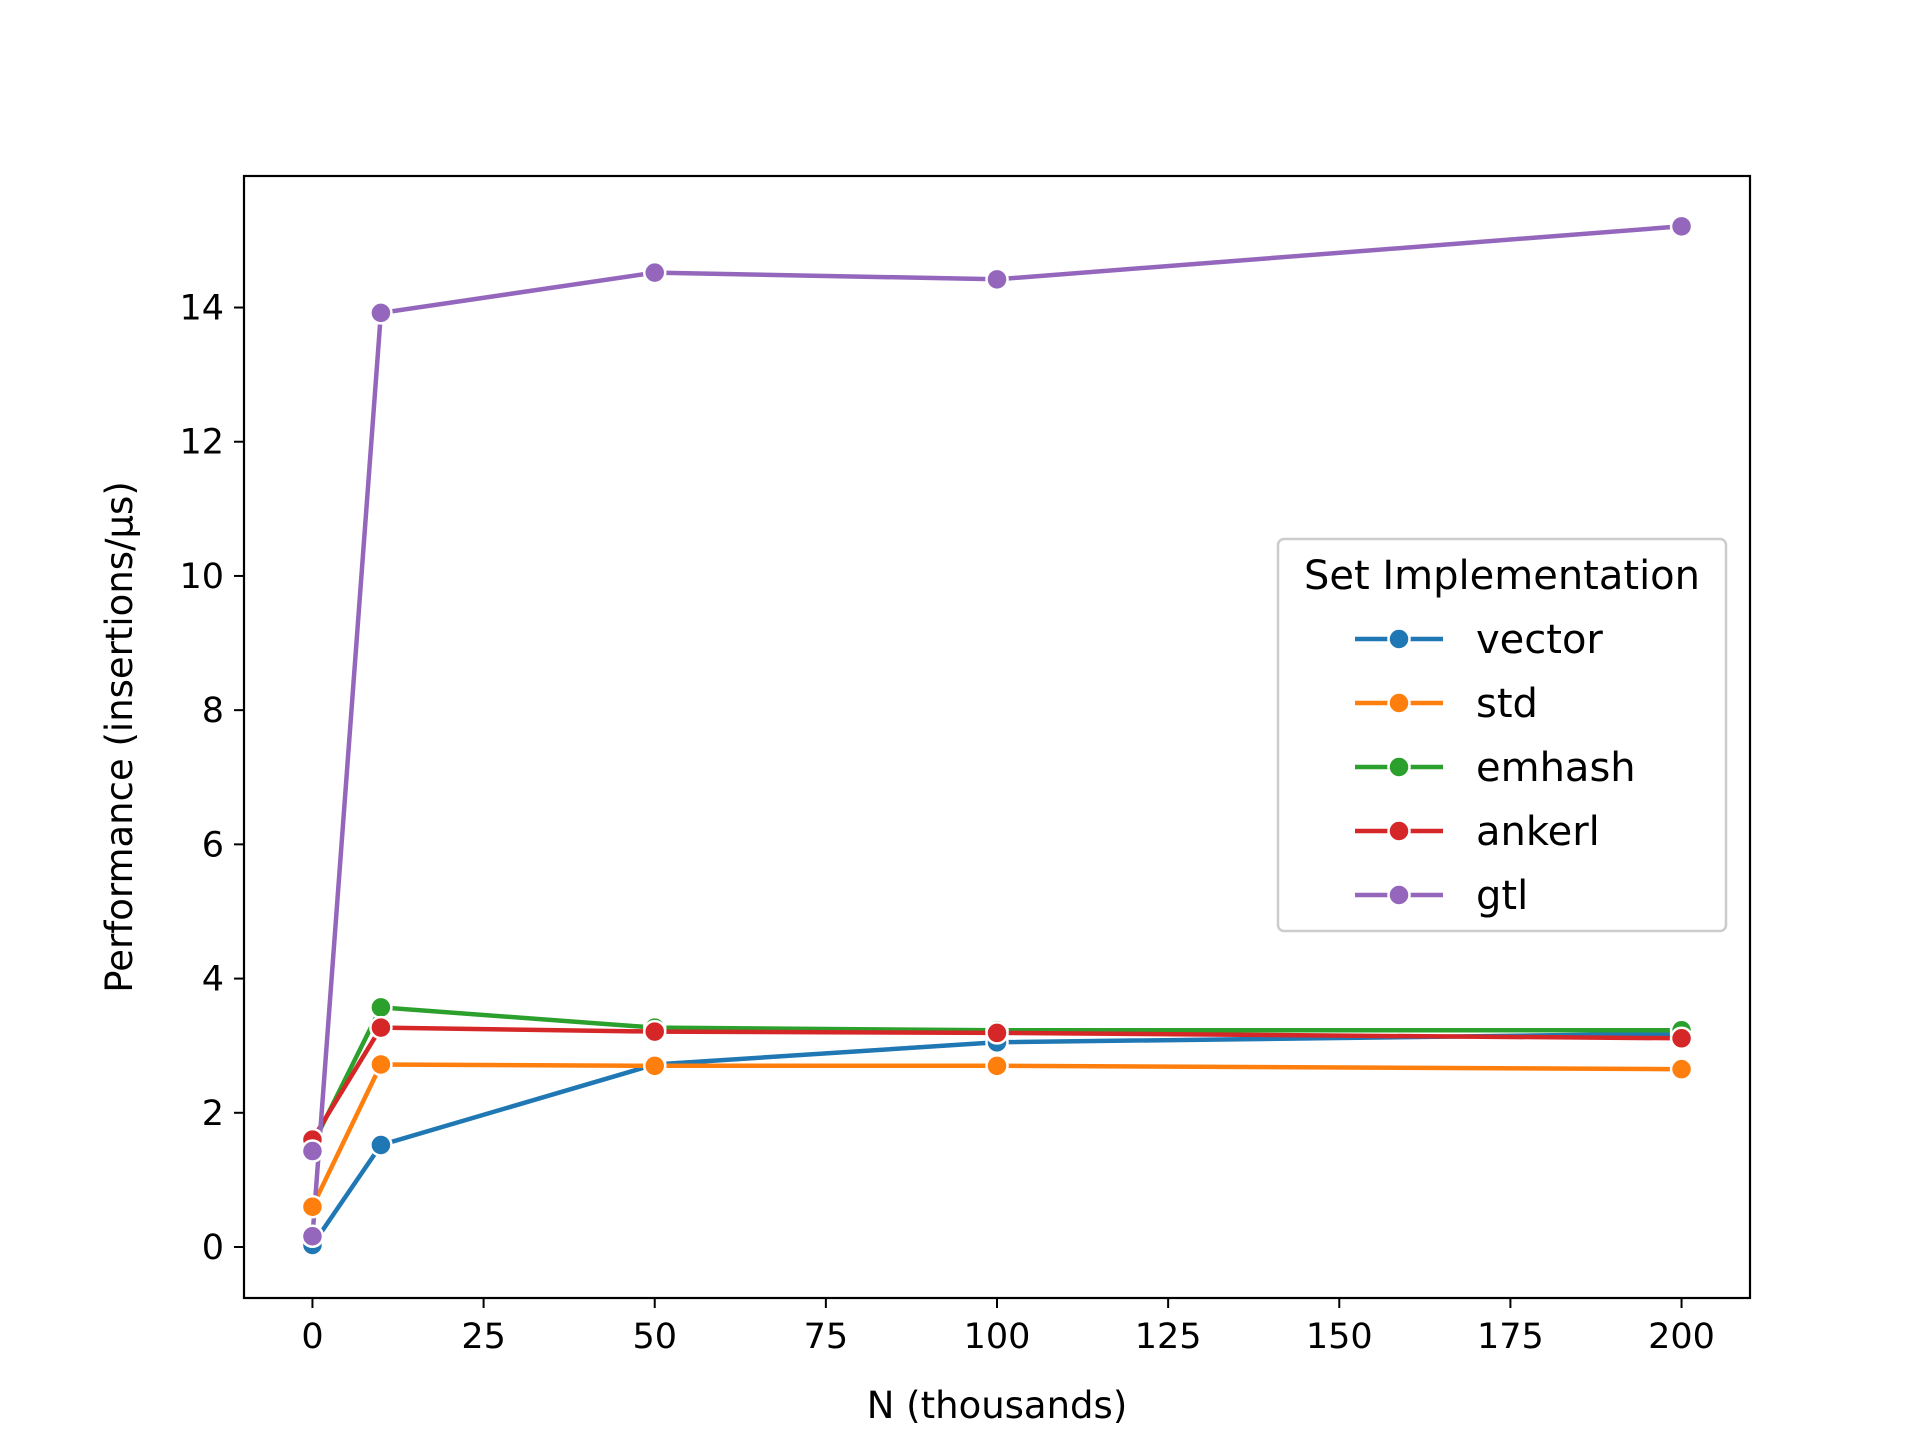  Describe the element at coordinates (1339, 1337) in the screenshot. I see `x-tick-label: 150` at that location.